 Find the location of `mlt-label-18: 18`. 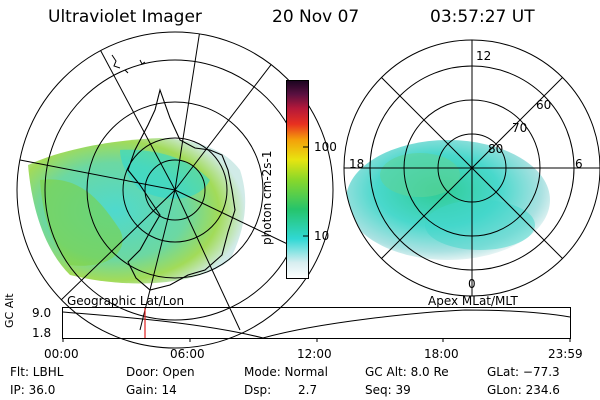

mlt-label-18: 18 is located at coordinates (357, 164).